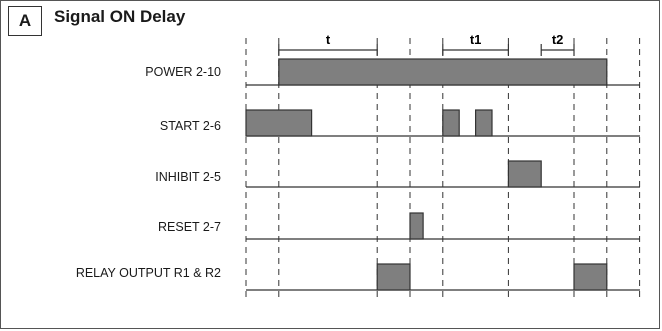 The height and width of the screenshot is (331, 662). Describe the element at coordinates (189, 227) in the screenshot. I see `signal-label-reset: RESET 2-7` at that location.